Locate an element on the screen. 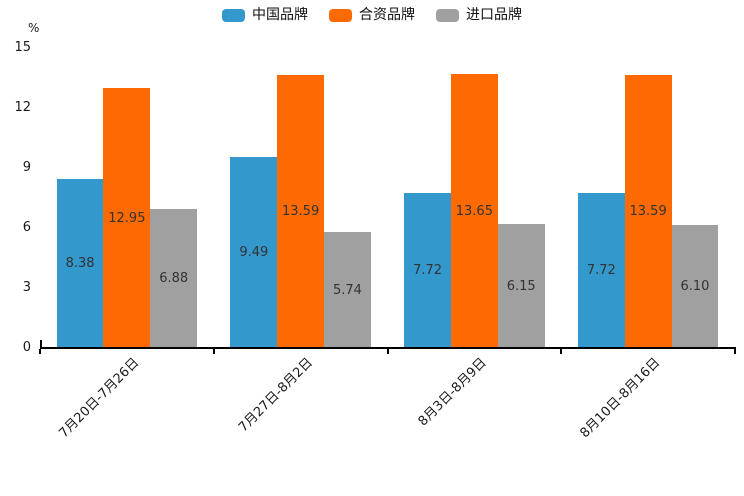  bar-中国品牌-2 is located at coordinates (427, 269).